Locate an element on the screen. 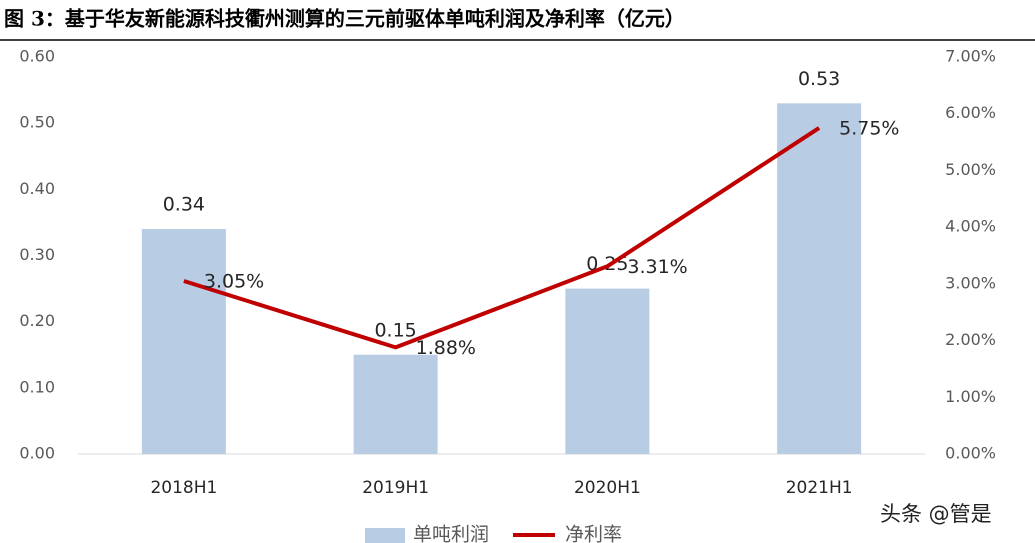 The image size is (1035, 543). bar-value-label: 0.53 is located at coordinates (819, 79).